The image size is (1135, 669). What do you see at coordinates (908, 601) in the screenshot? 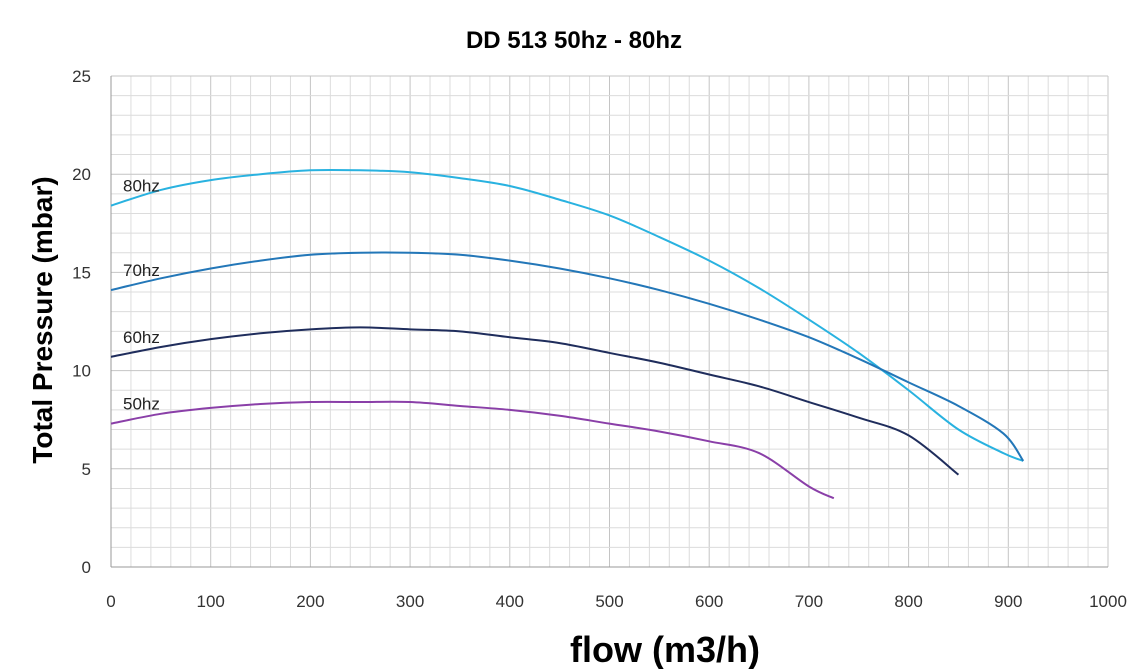
I see `x-tick-label: 800` at bounding box center [908, 601].